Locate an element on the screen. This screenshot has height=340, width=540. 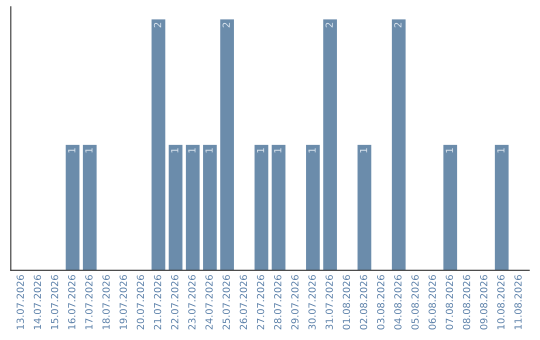
x-tick-label: 01.08.2026 is located at coordinates (346, 302).